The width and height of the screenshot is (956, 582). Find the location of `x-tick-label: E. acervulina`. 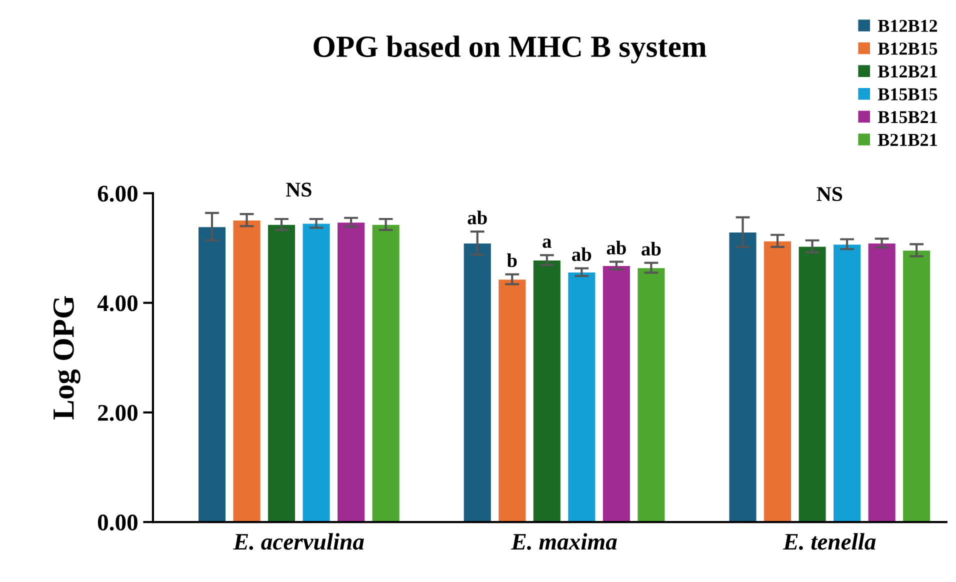

x-tick-label: E. acervulina is located at coordinates (298, 541).